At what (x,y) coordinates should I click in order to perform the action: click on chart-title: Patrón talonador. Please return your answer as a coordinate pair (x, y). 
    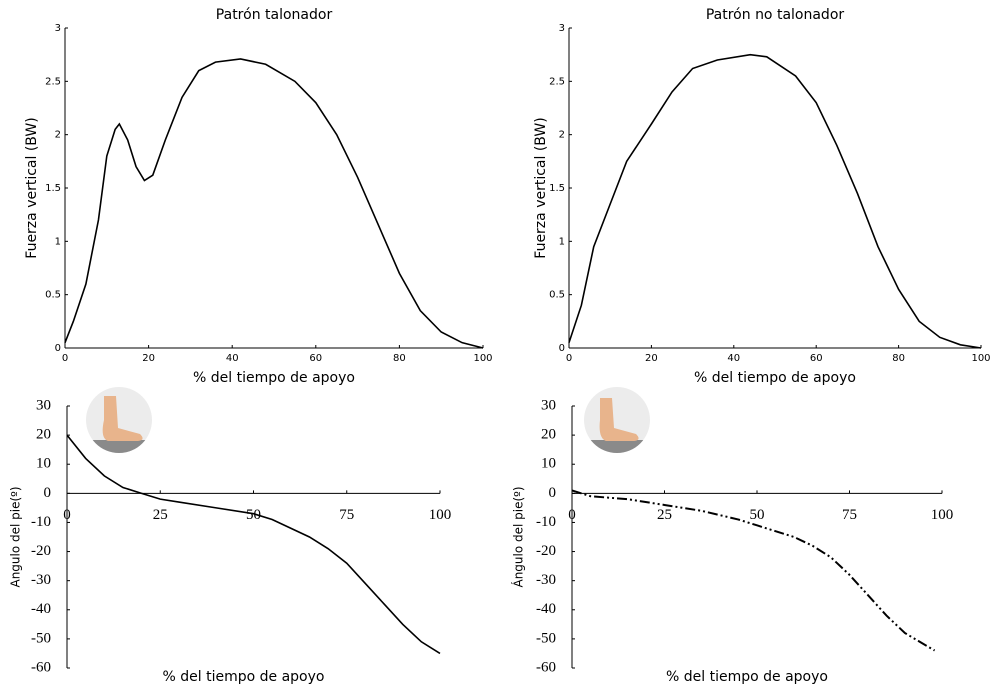
    Looking at the image, I should click on (274, 15).